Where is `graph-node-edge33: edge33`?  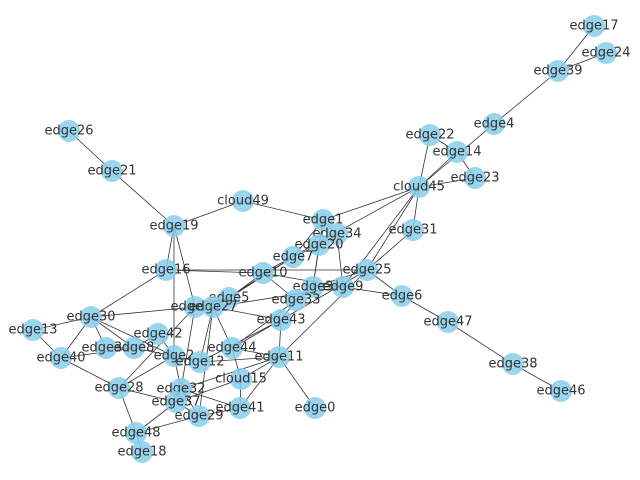 graph-node-edge33: edge33 is located at coordinates (296, 300).